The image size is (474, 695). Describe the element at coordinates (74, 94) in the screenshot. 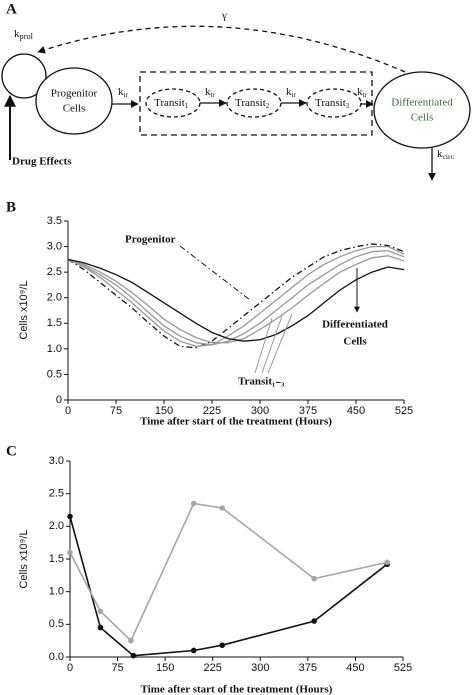

I see `node-label: Progenitor` at that location.